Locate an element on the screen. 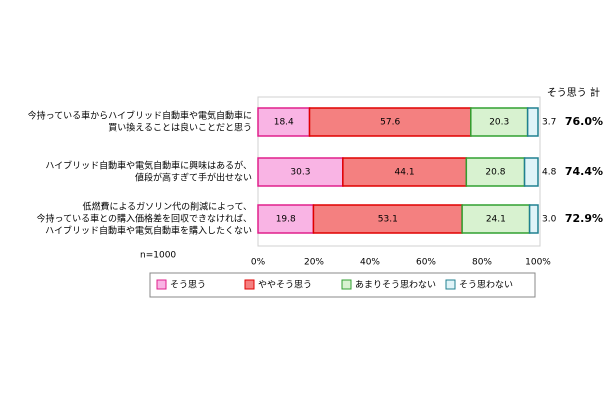 The image size is (610, 400). value-label: 30.3 is located at coordinates (300, 173).